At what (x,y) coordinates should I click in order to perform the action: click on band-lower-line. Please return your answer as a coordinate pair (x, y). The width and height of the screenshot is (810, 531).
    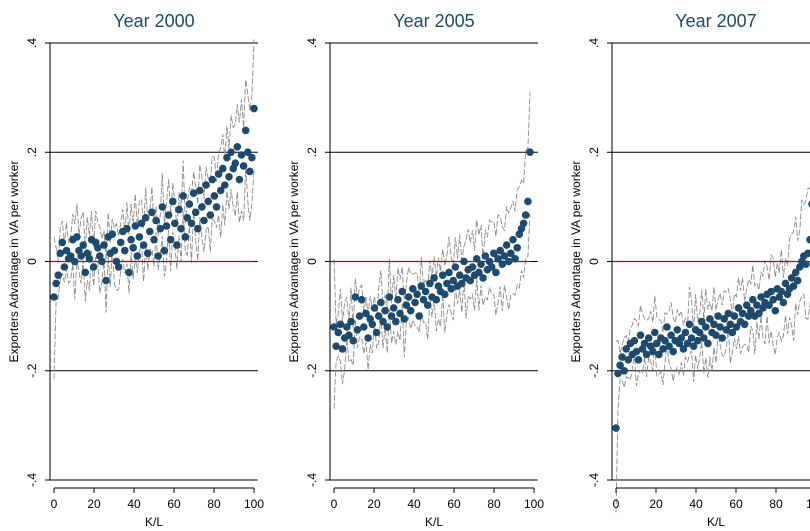
    Looking at the image, I should click on (712, 403).